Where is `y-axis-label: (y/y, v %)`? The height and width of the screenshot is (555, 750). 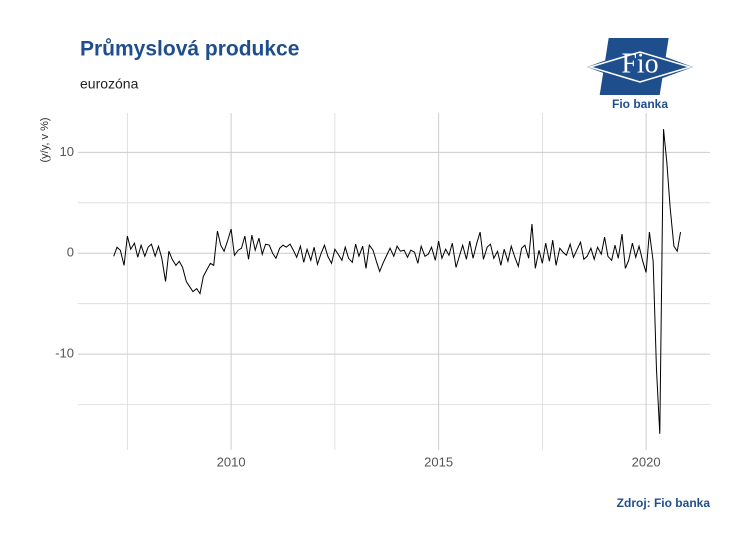
y-axis-label: (y/y, v %) is located at coordinates (45, 139).